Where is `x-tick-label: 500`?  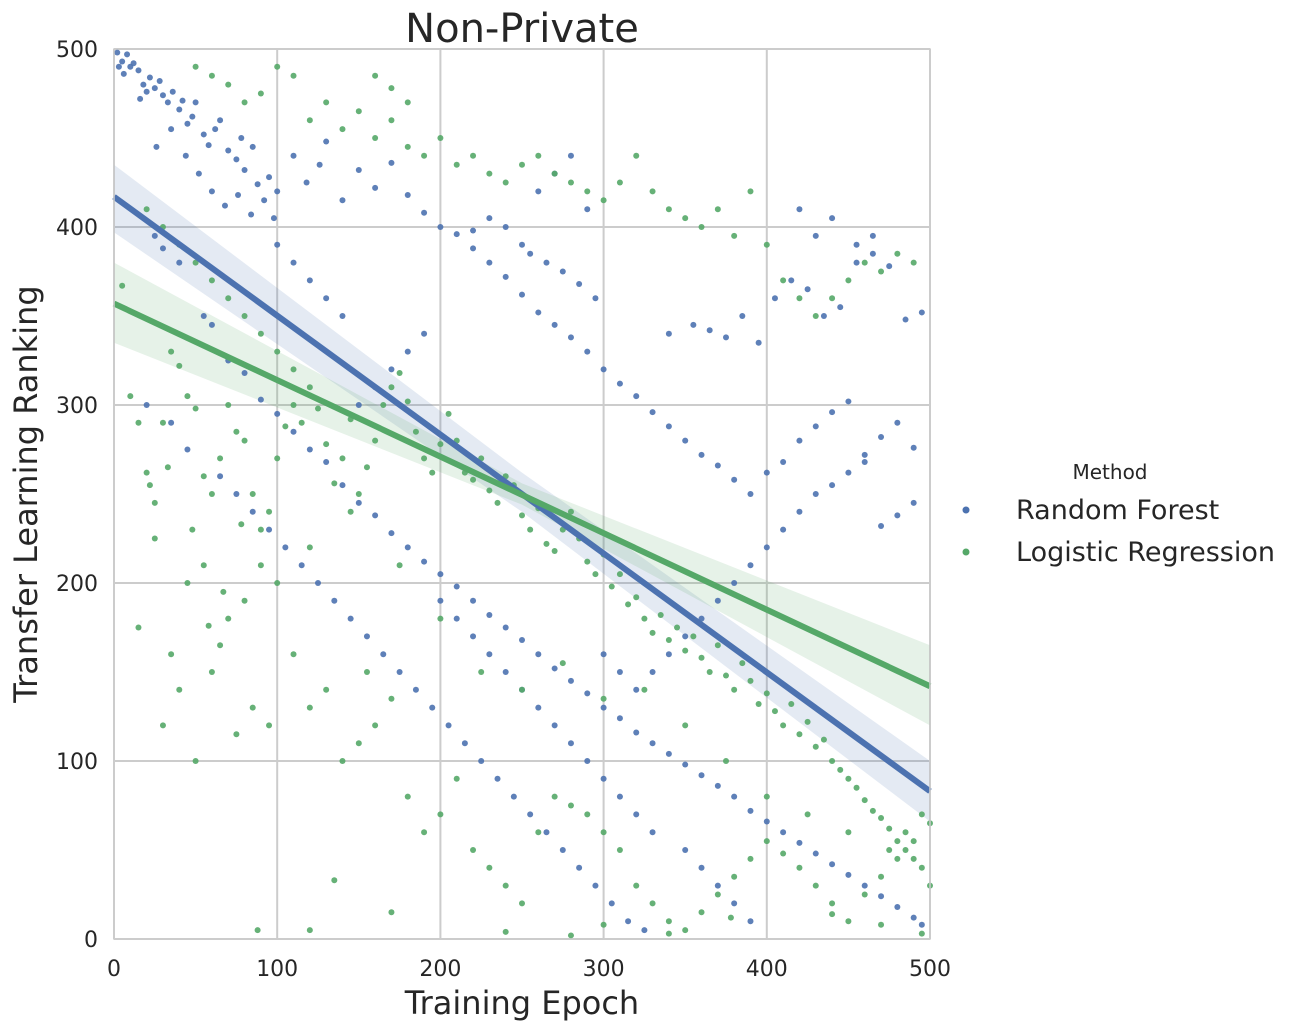 x-tick-label: 500 is located at coordinates (930, 969).